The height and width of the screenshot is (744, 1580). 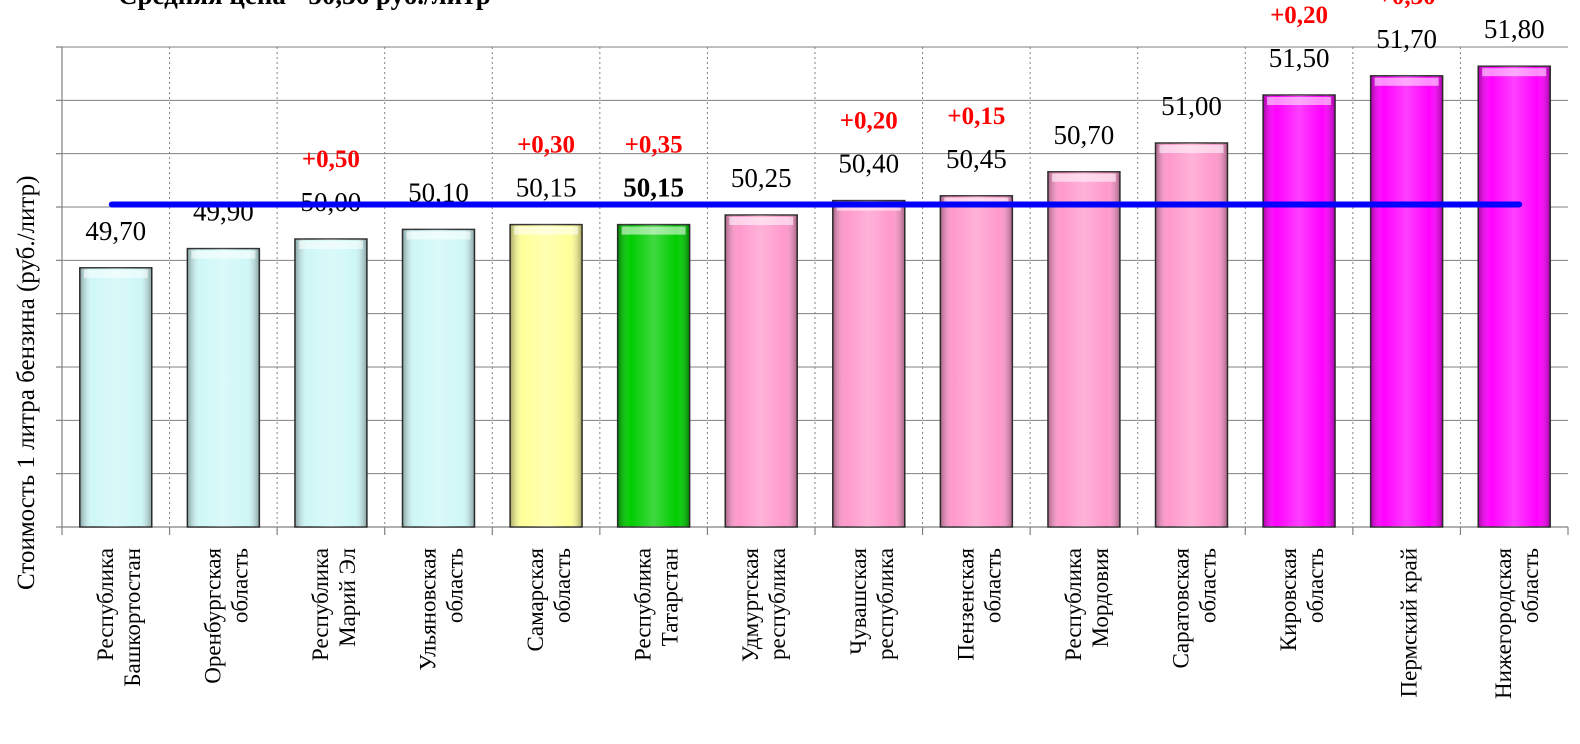 What do you see at coordinates (304, 5) in the screenshot?
I see `chart-title: Средняя цена - 50,36 руб./литр` at bounding box center [304, 5].